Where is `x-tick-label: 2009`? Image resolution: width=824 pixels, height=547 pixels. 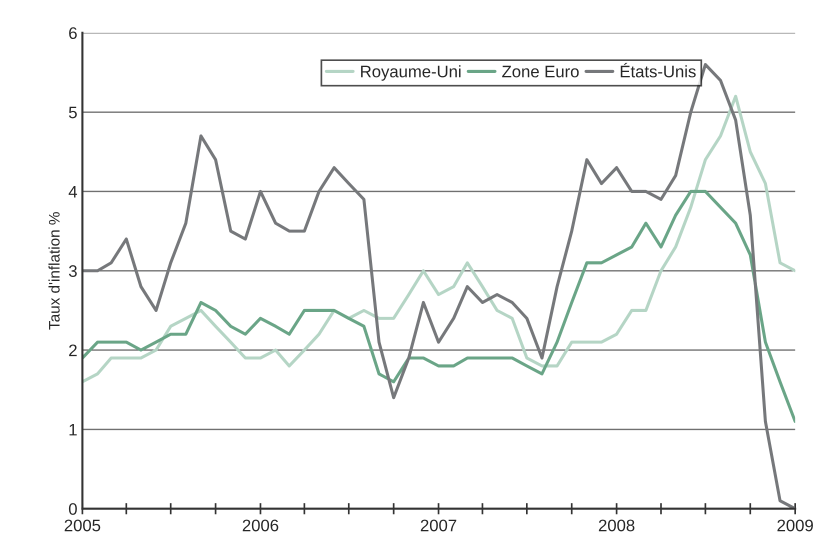
x-tick-label: 2009 is located at coordinates (795, 526).